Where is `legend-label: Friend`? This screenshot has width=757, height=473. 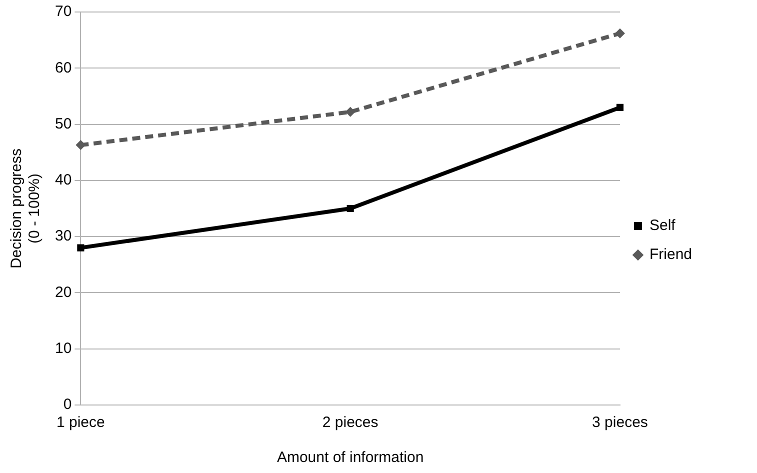 legend-label: Friend is located at coordinates (670, 255).